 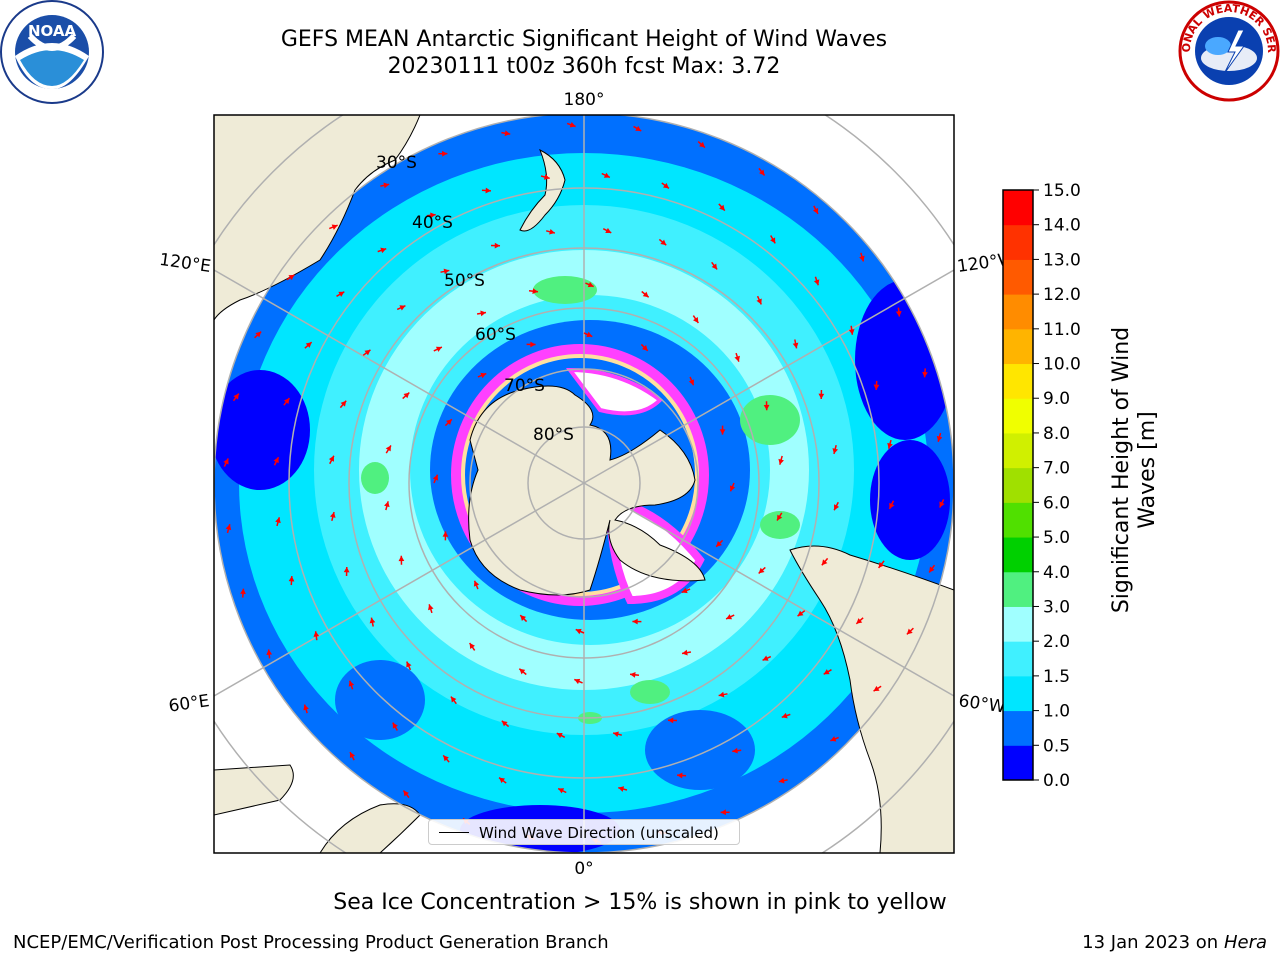 What do you see at coordinates (1056, 399) in the screenshot?
I see `colorbar-tick-label: 9.0` at bounding box center [1056, 399].